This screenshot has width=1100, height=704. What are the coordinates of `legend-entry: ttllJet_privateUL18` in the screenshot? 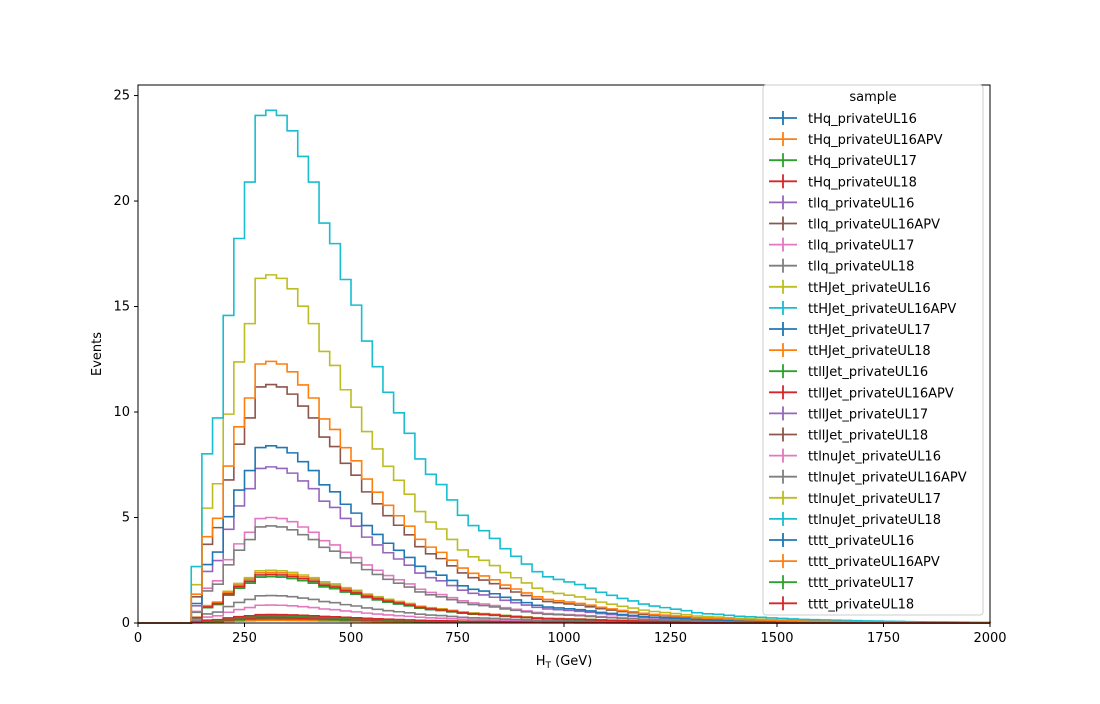 It's located at (848, 435).